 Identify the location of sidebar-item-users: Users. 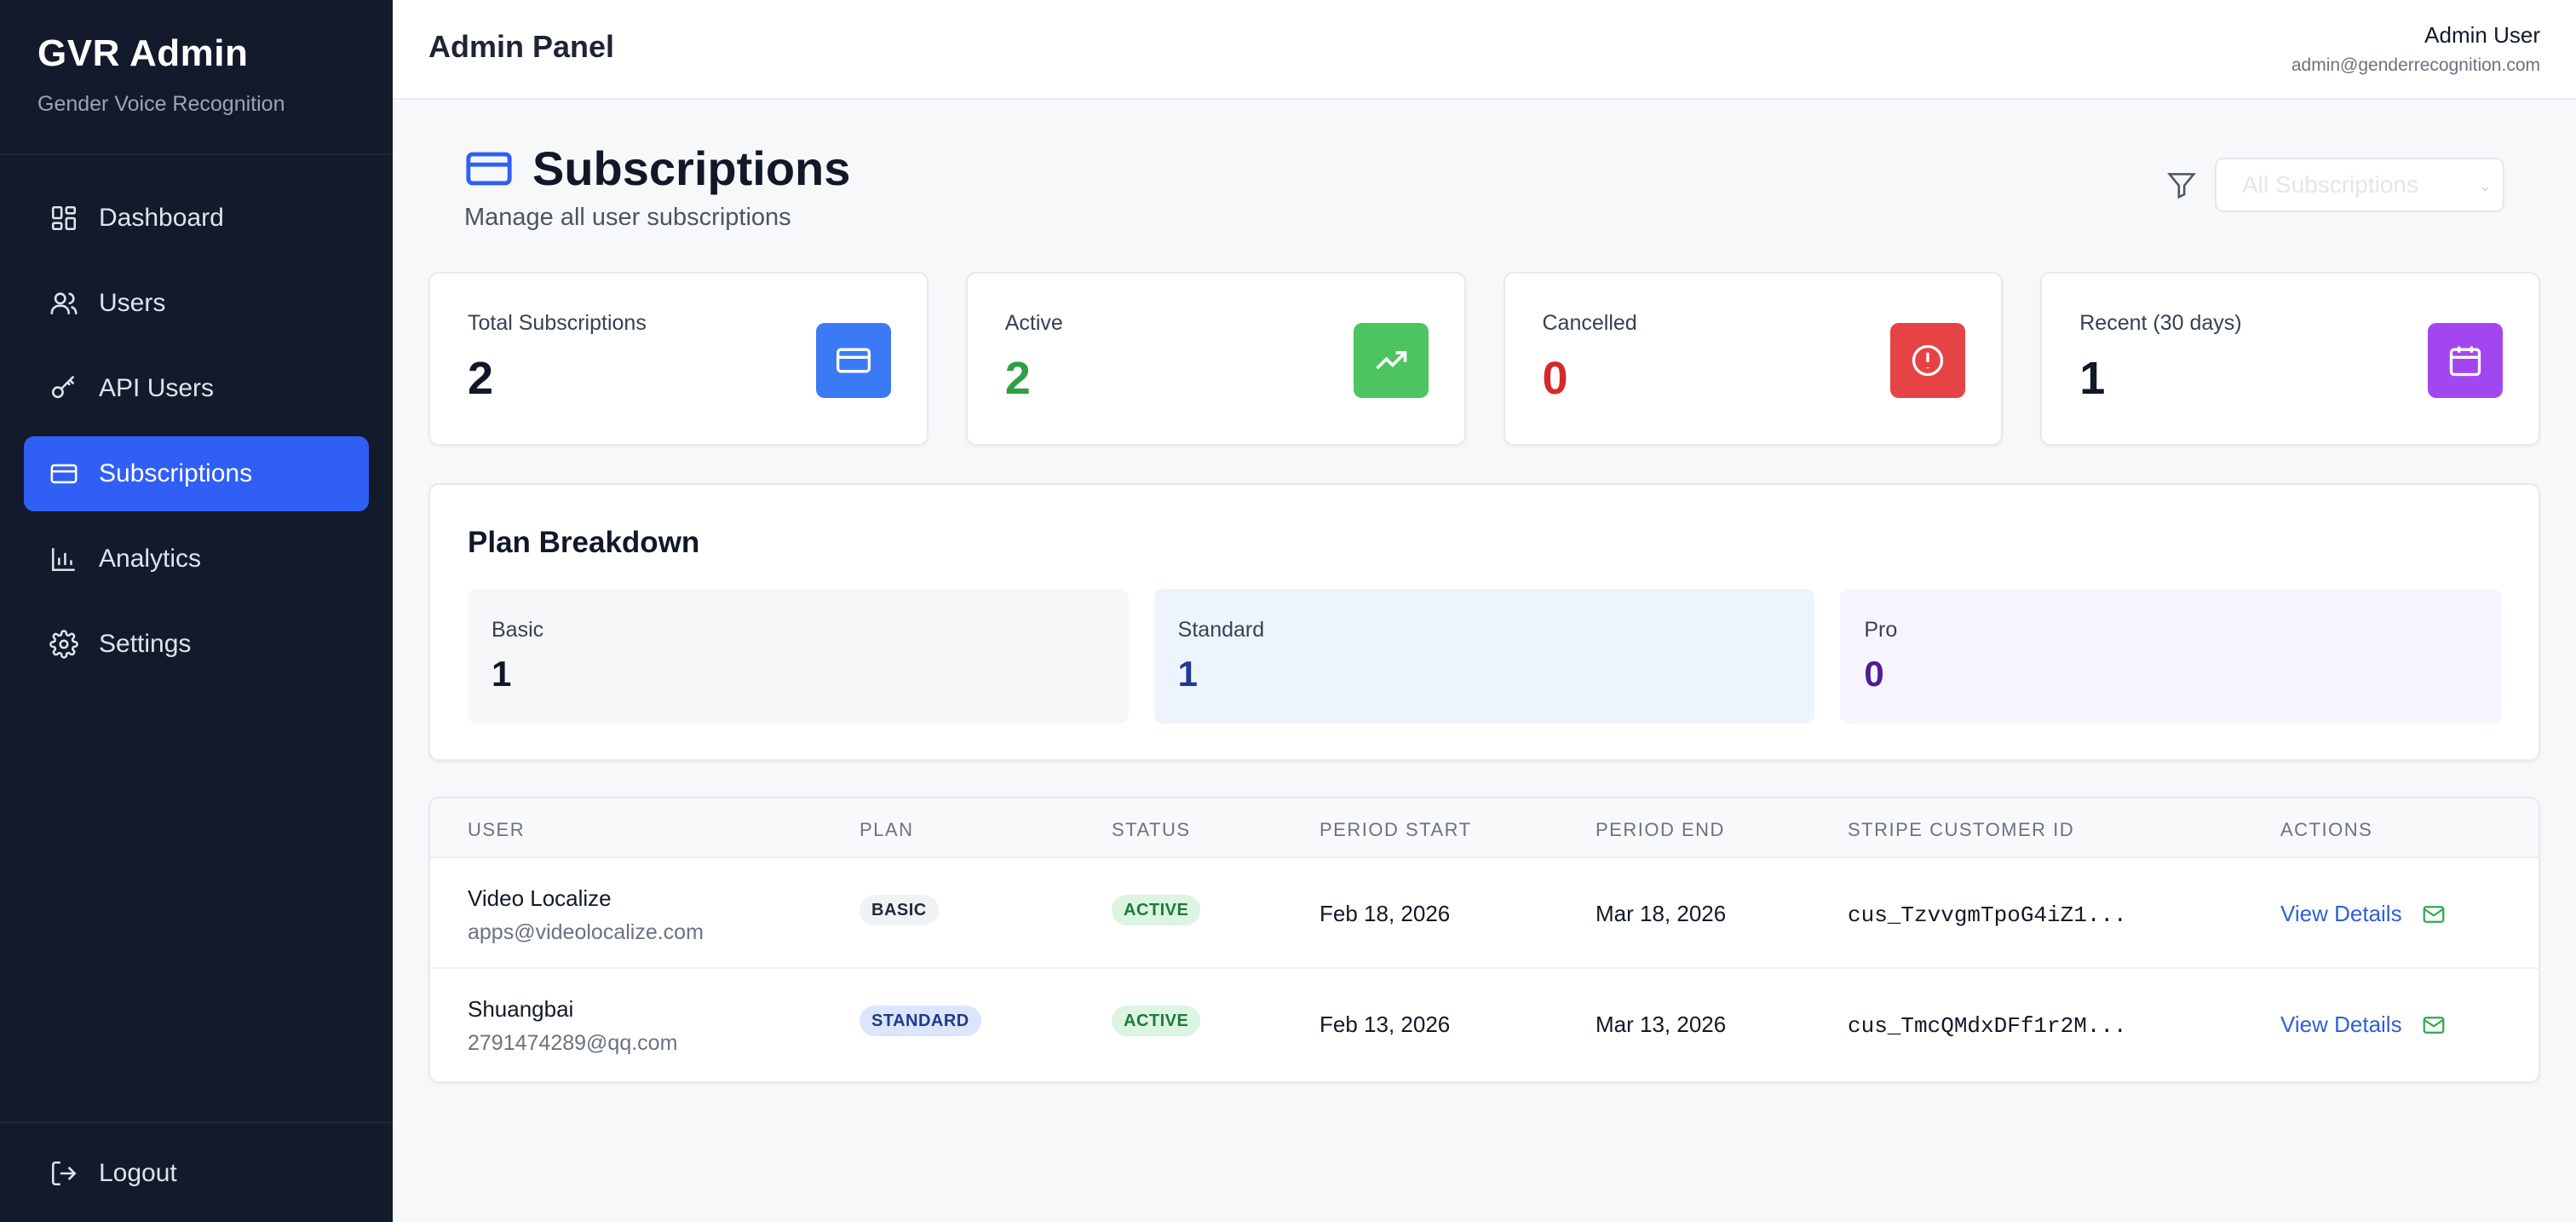
(197, 303).